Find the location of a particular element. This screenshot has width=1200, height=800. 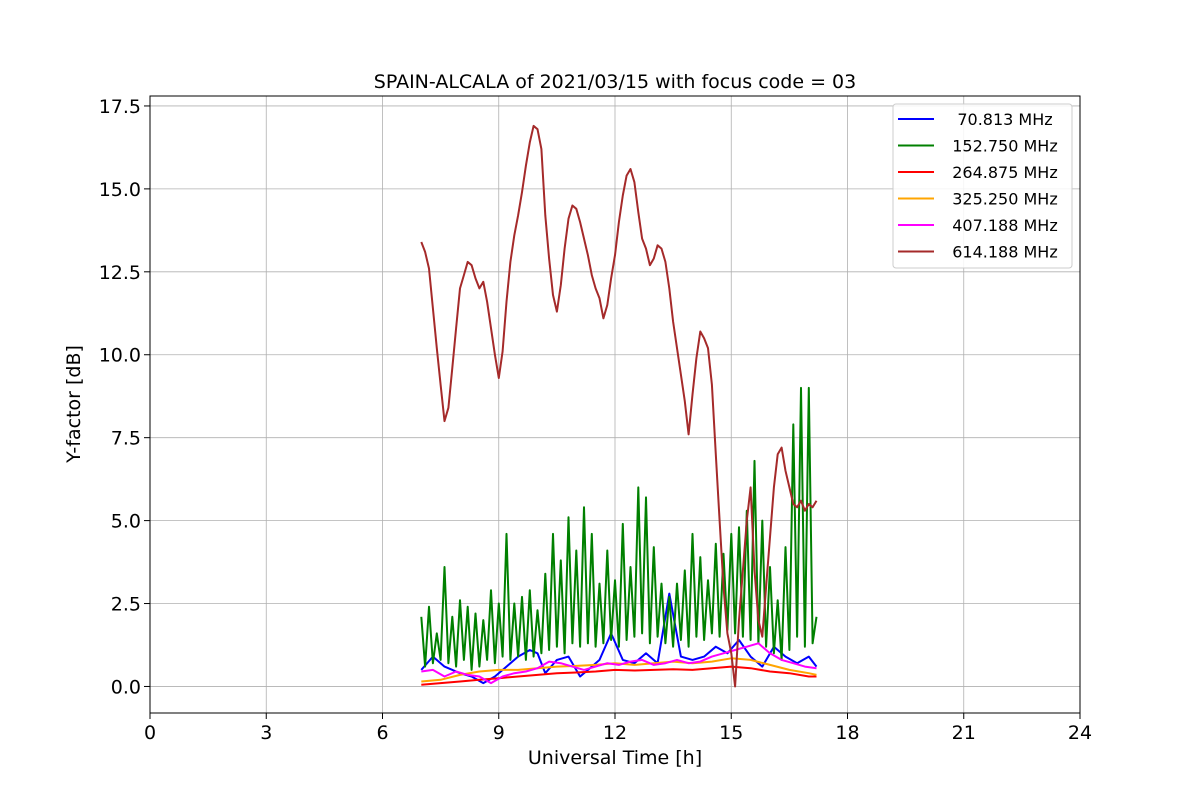

legend-label: 70.813 MHz is located at coordinates (1004, 119).